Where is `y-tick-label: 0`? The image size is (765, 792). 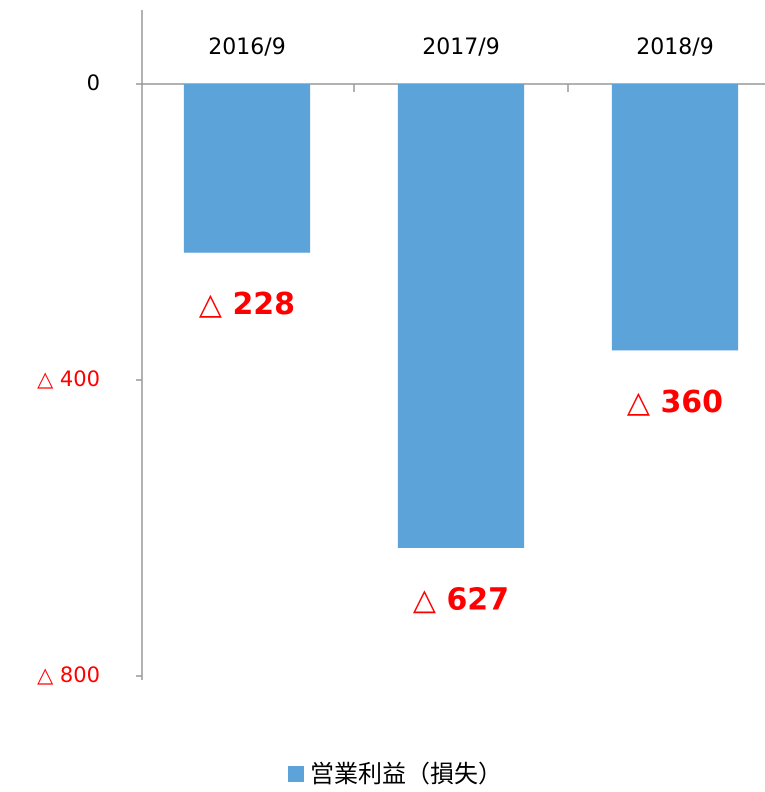 y-tick-label: 0 is located at coordinates (93, 83).